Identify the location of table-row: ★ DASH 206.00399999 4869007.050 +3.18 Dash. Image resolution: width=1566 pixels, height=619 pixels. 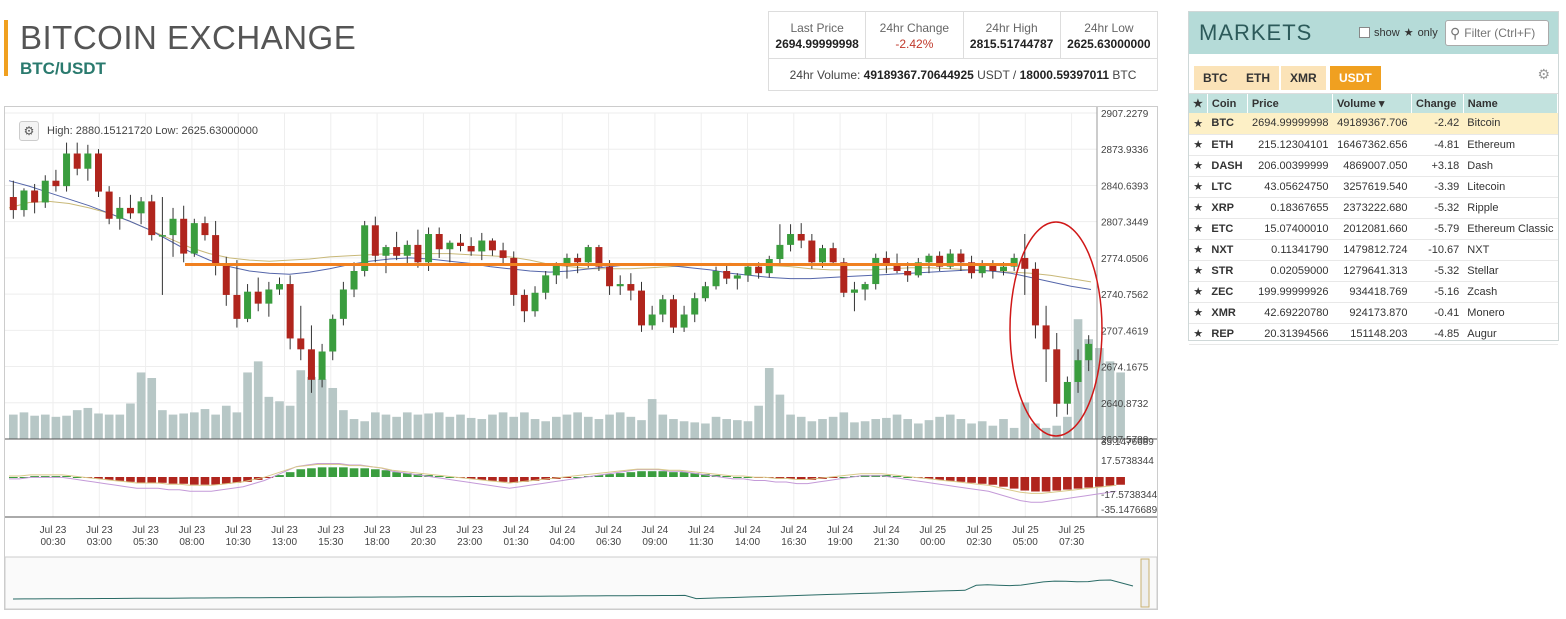
(1373, 166).